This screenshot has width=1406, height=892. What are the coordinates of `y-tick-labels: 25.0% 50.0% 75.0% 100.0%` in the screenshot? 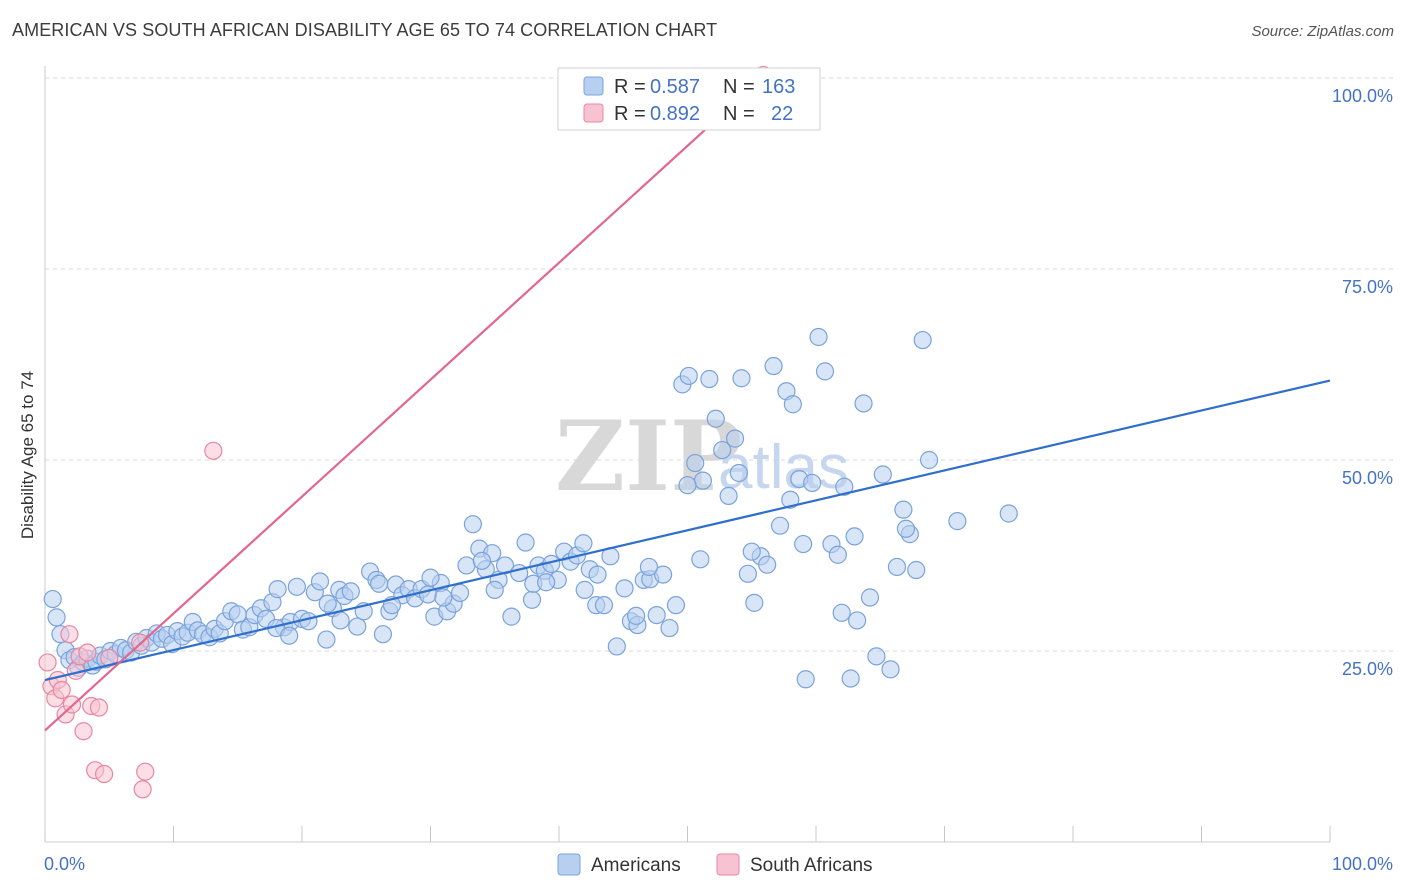 It's located at (1362, 382).